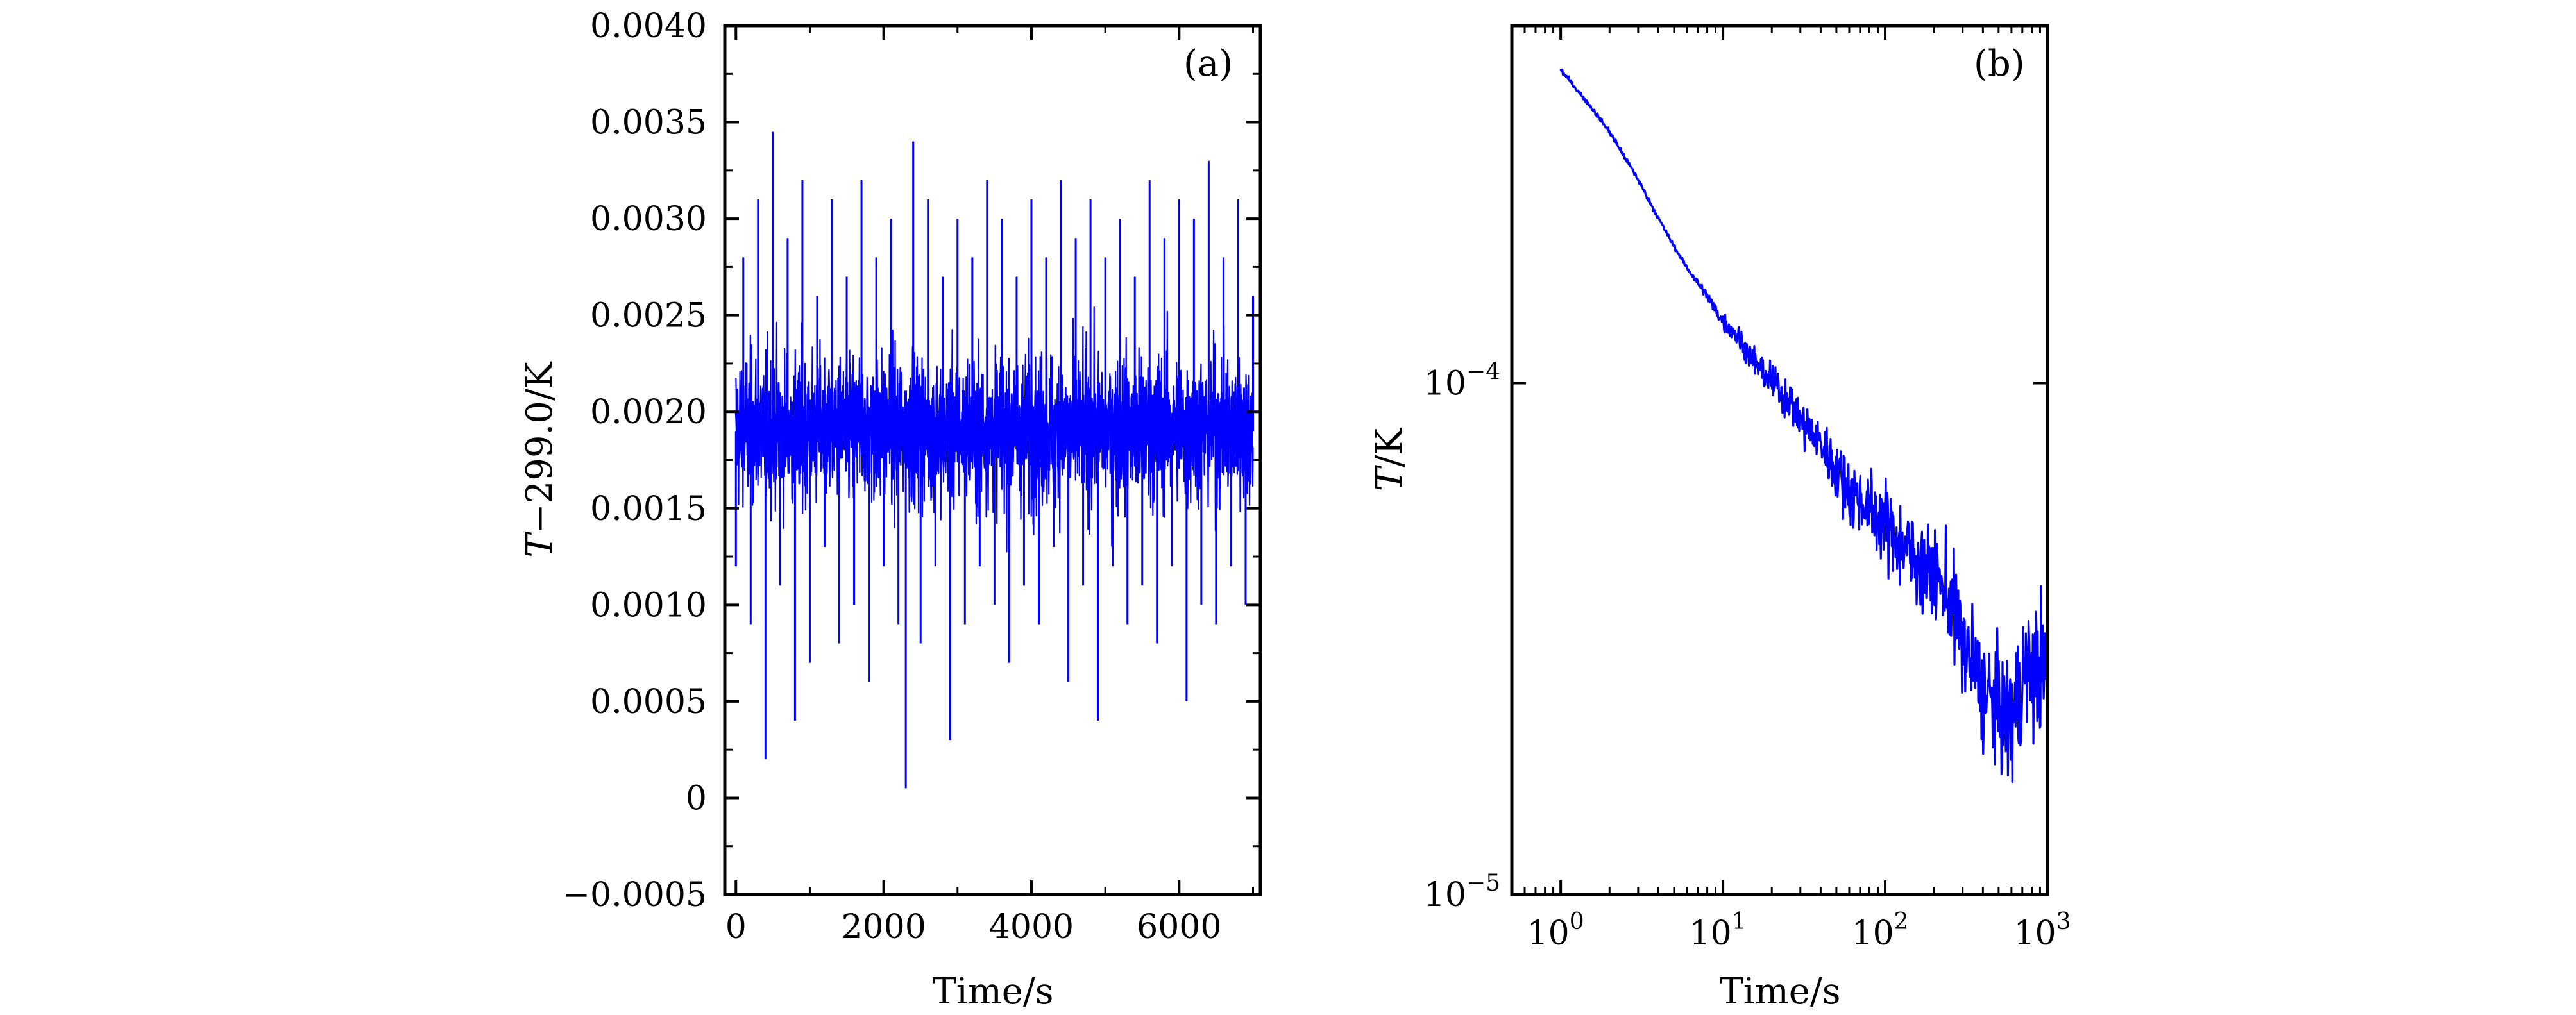  Describe the element at coordinates (1577, 922) in the screenshot. I see `panel-b-x-tick-label-exponent: 0` at that location.